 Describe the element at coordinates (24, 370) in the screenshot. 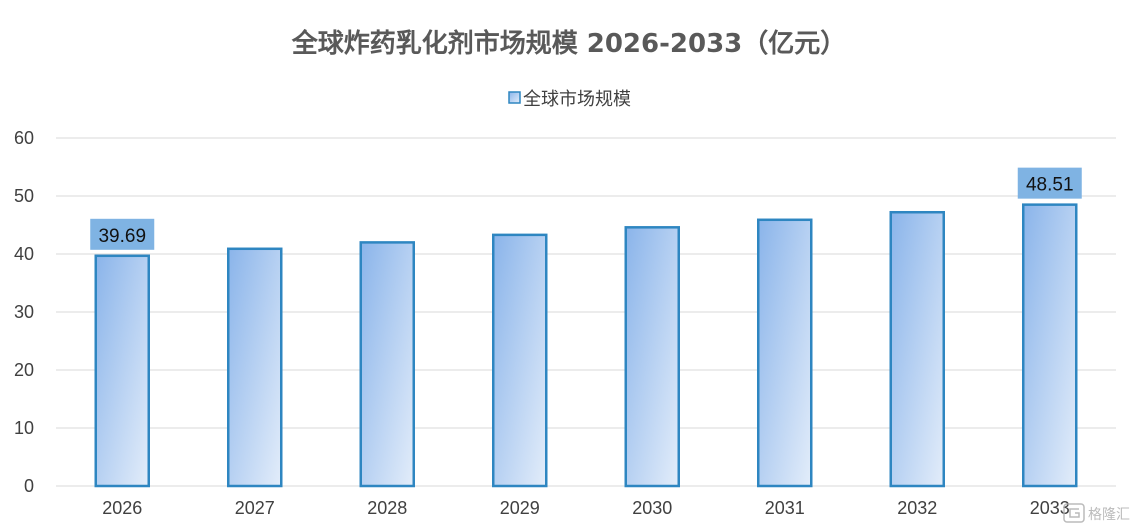

I see `y-tick-label: 20` at that location.